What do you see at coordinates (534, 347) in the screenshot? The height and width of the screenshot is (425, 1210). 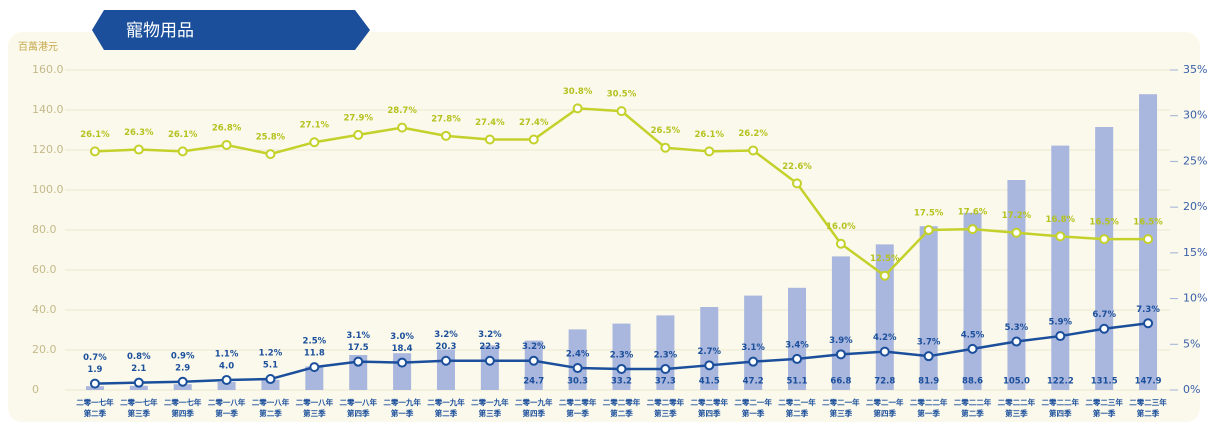 I see `line-value-label: 3.2%` at bounding box center [534, 347].